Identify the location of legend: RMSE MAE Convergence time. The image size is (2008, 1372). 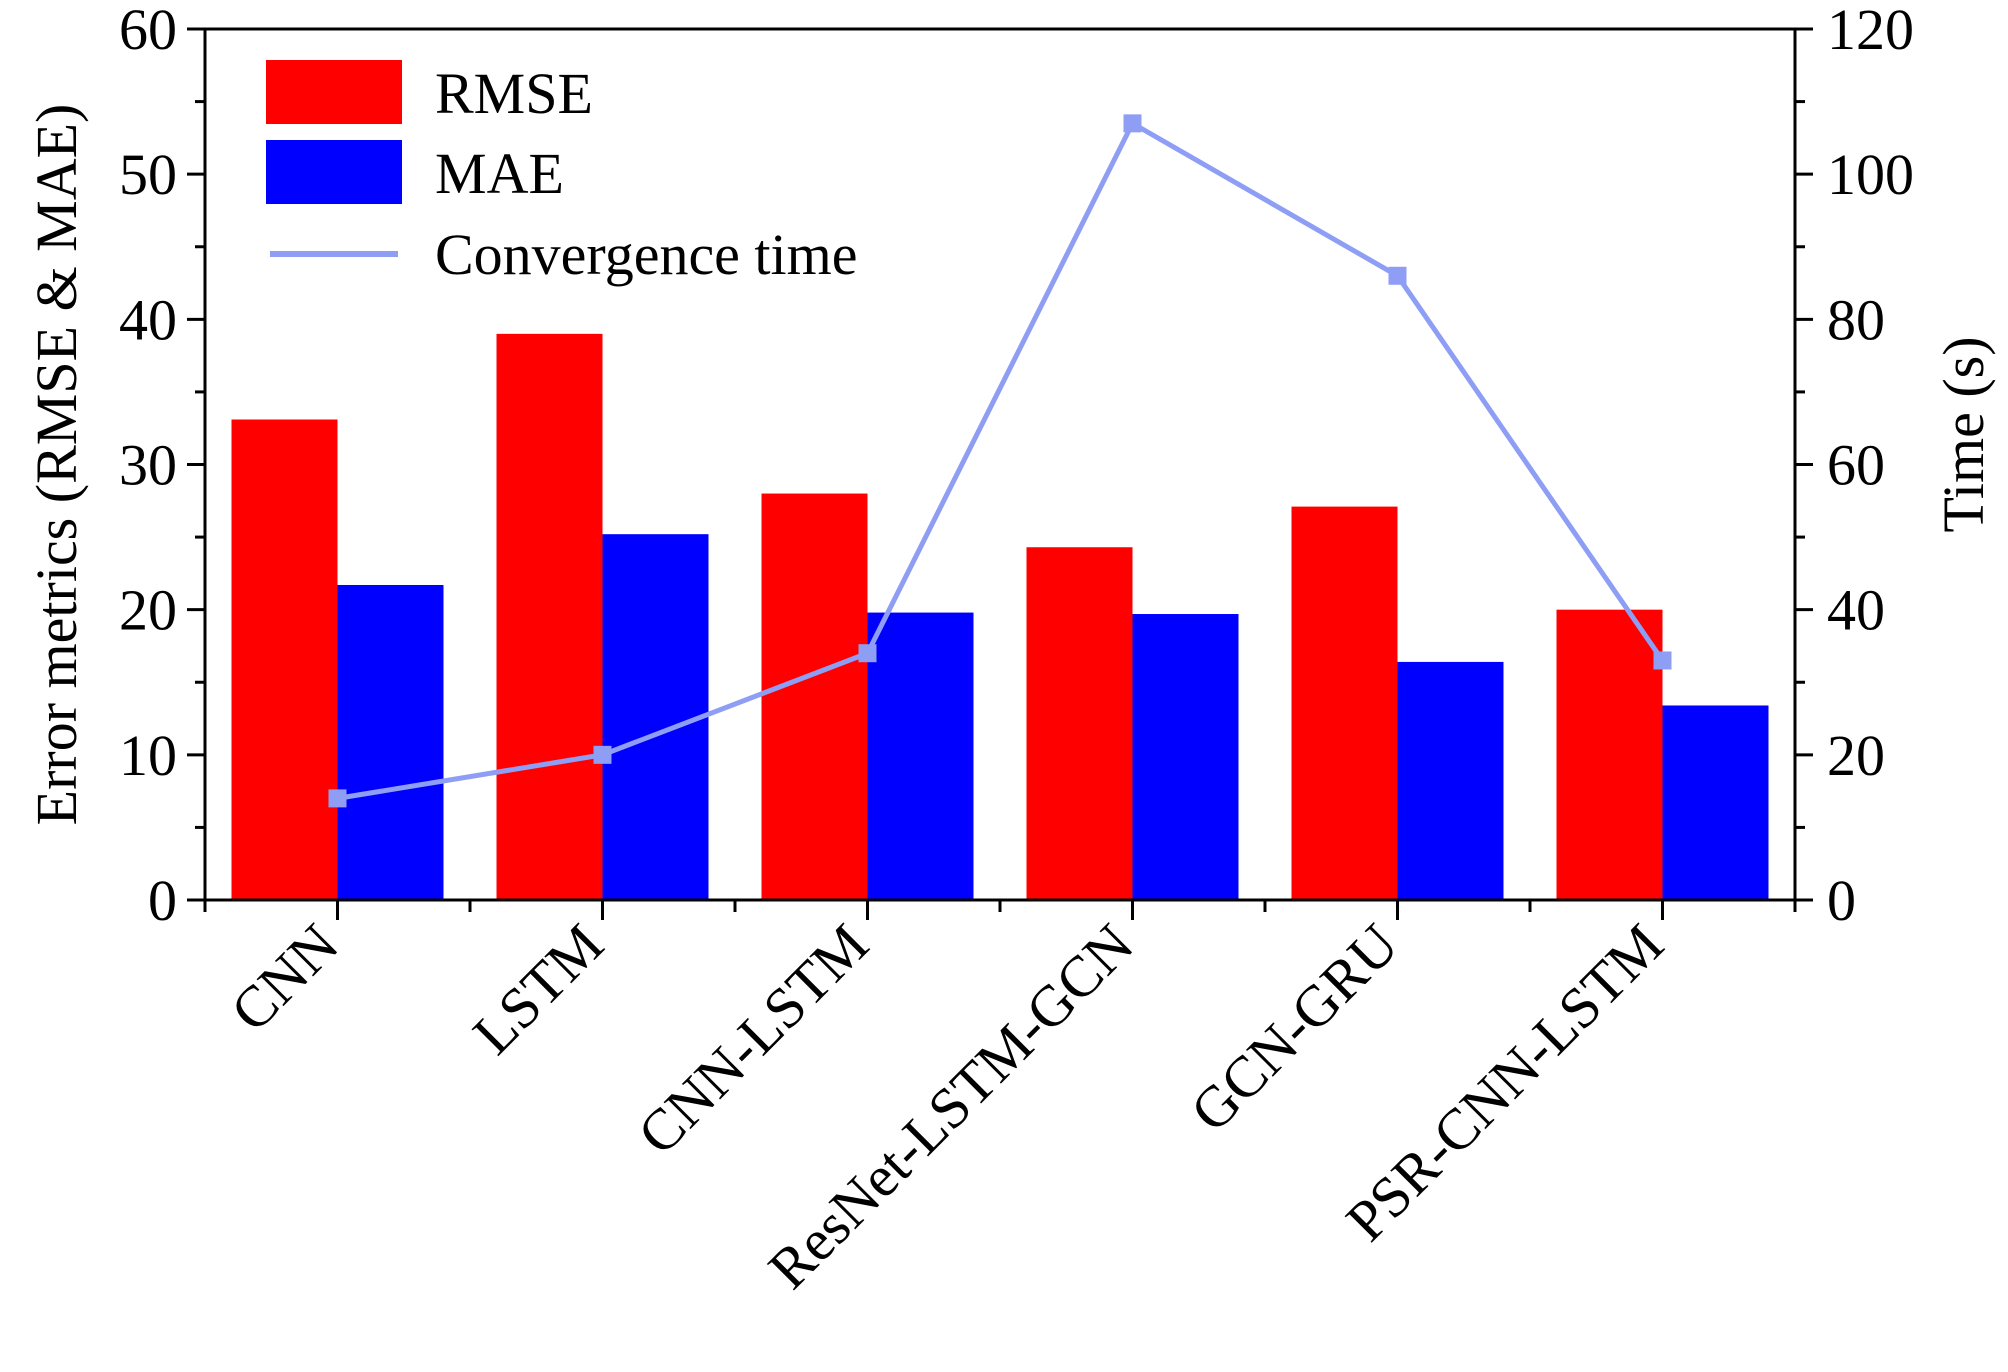
(562, 173).